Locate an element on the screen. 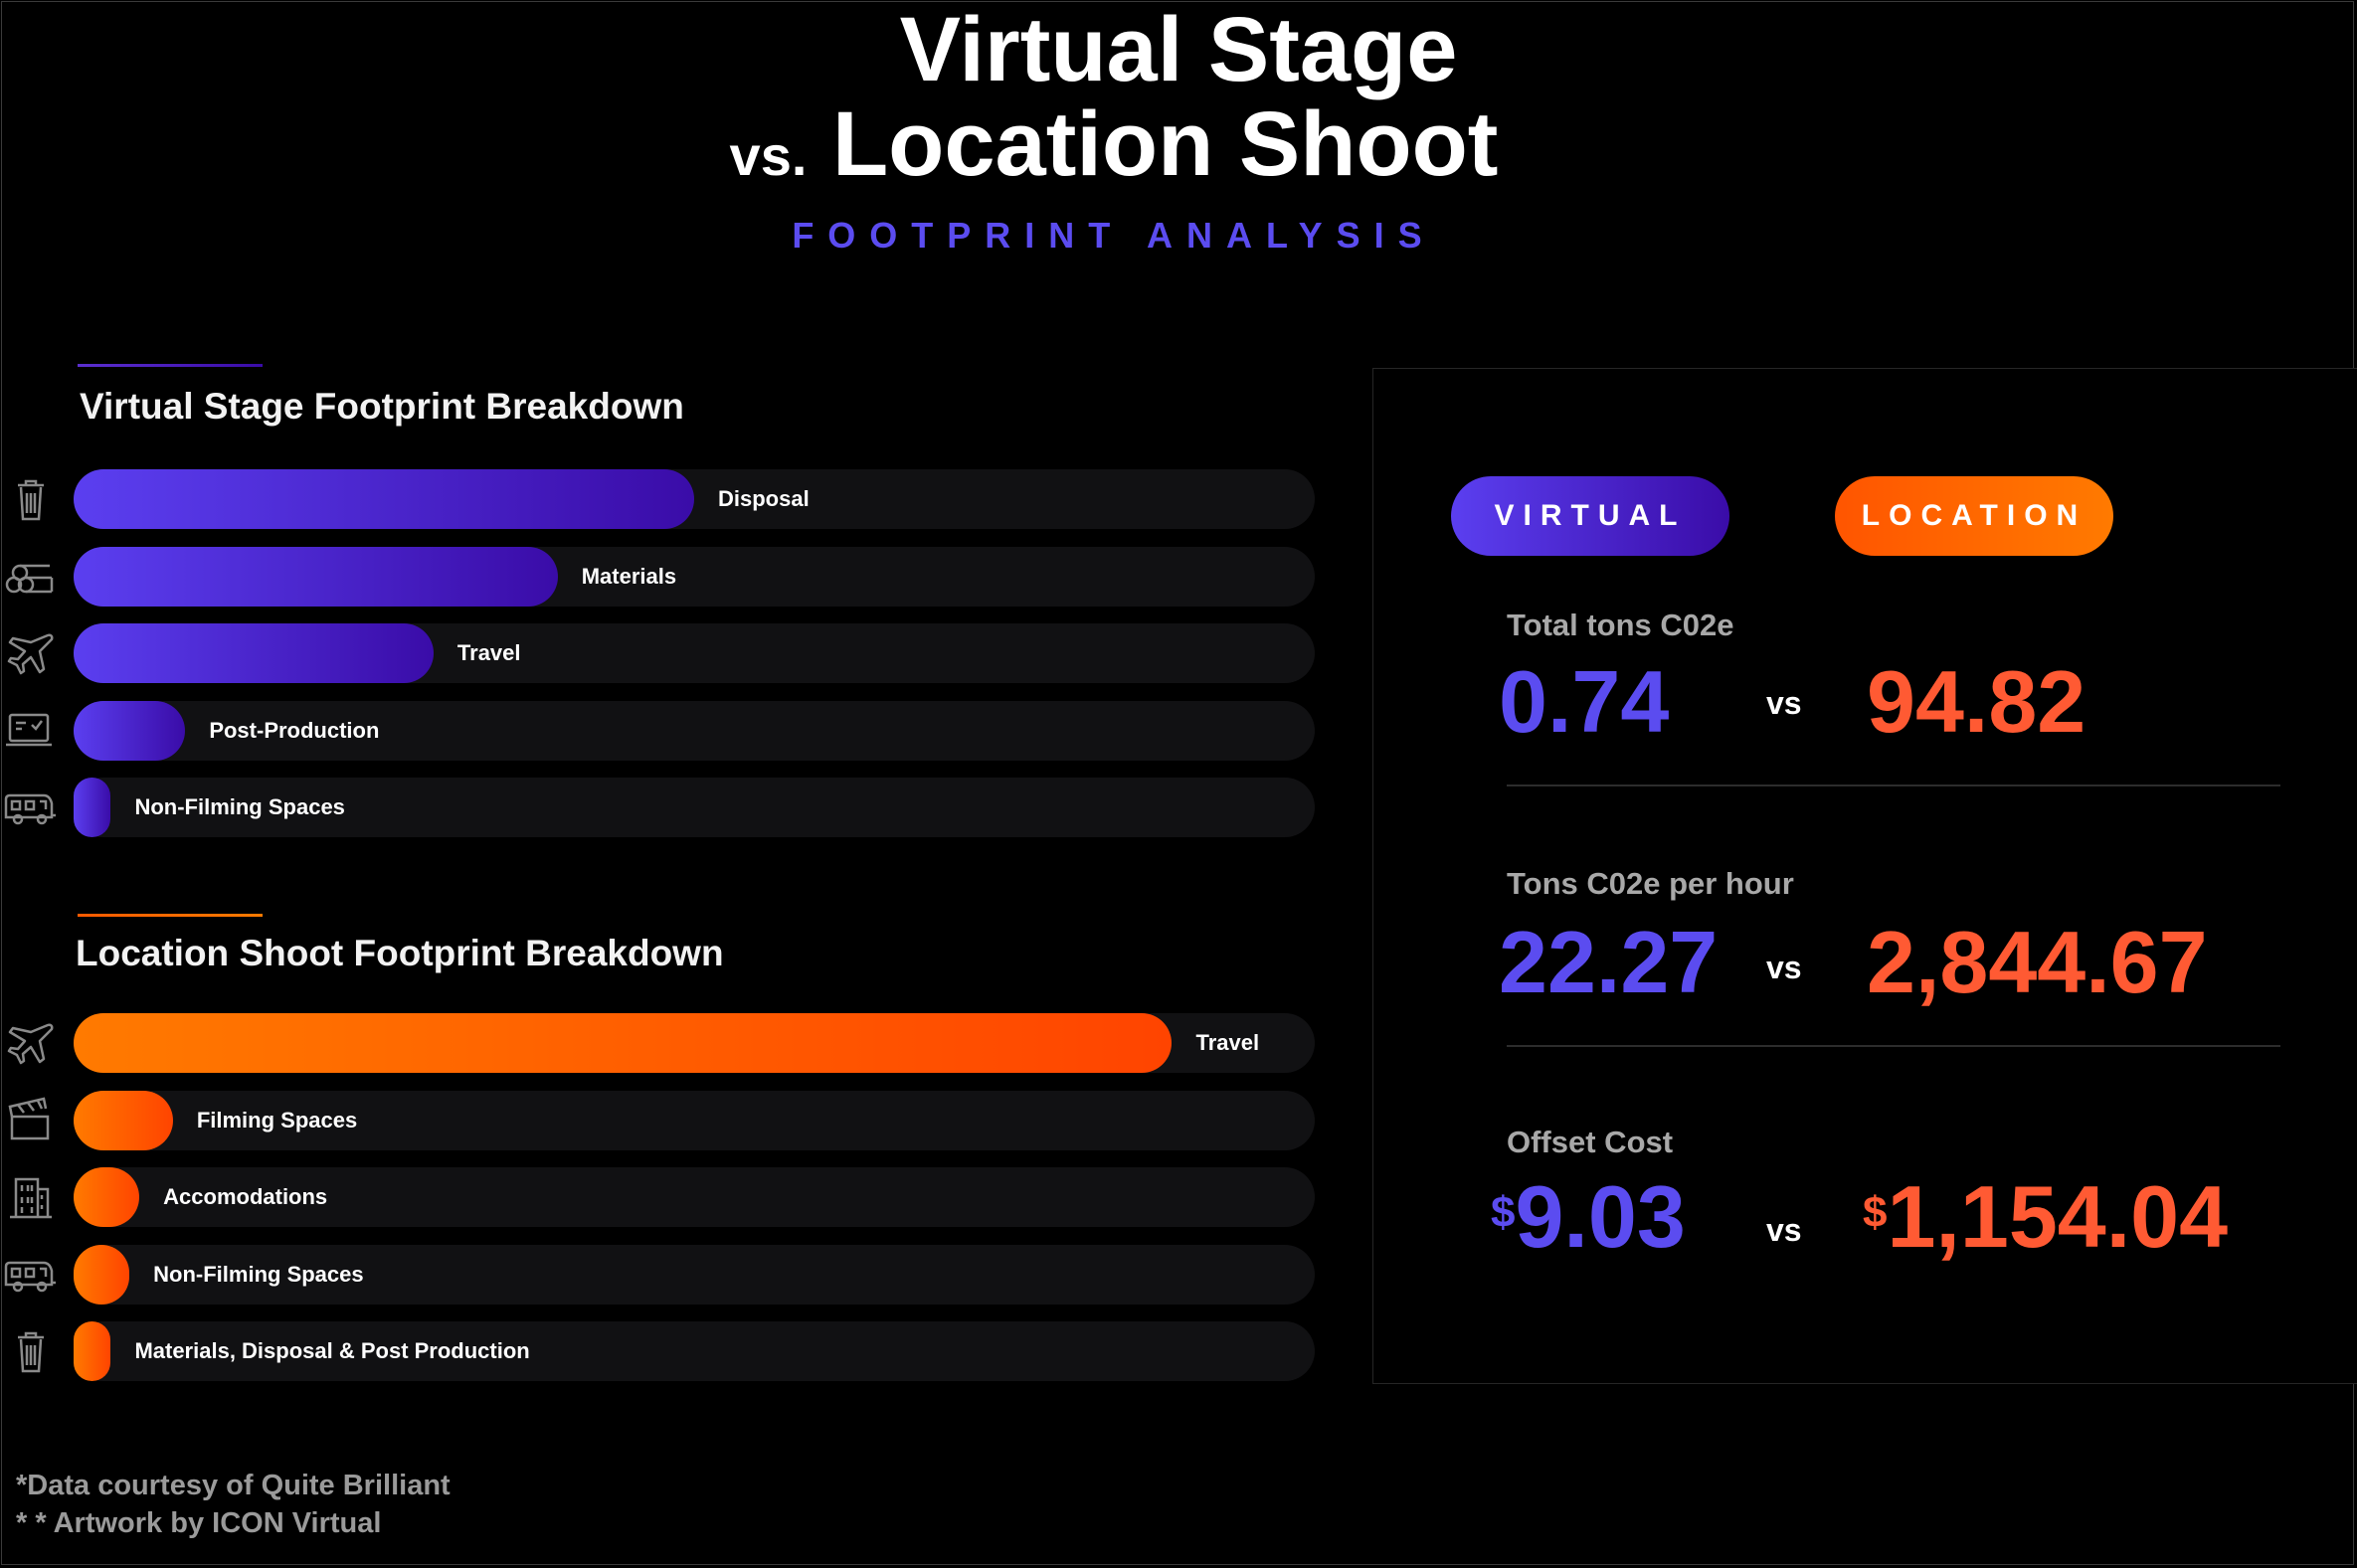 This screenshot has width=2357, height=1568. bar-label: Filming Spaces is located at coordinates (277, 1119).